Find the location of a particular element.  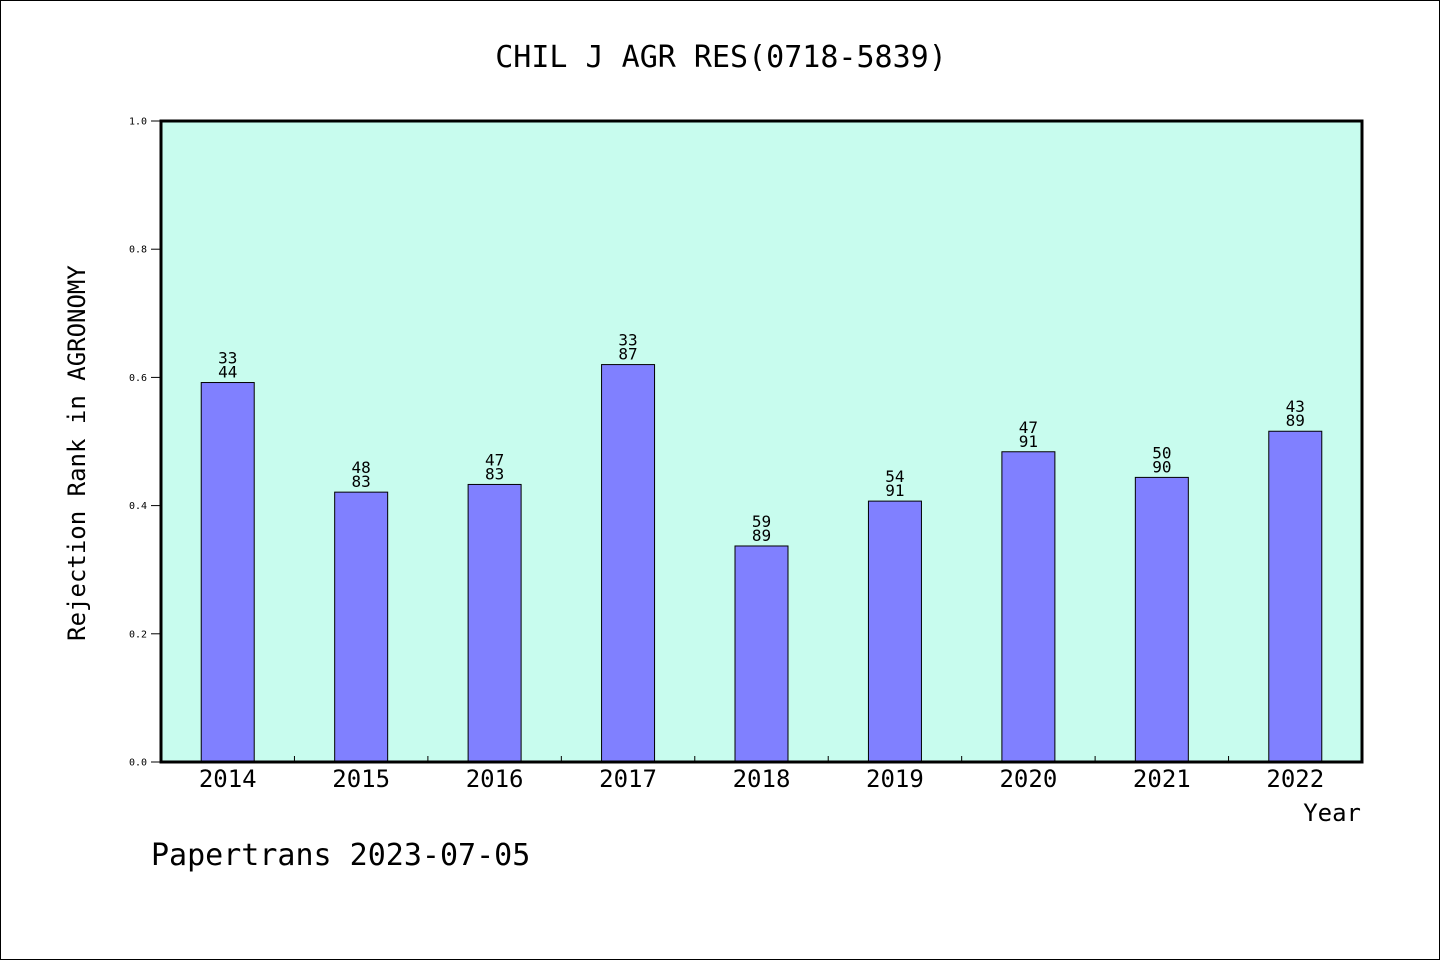

bar-2020 is located at coordinates (1028, 607).